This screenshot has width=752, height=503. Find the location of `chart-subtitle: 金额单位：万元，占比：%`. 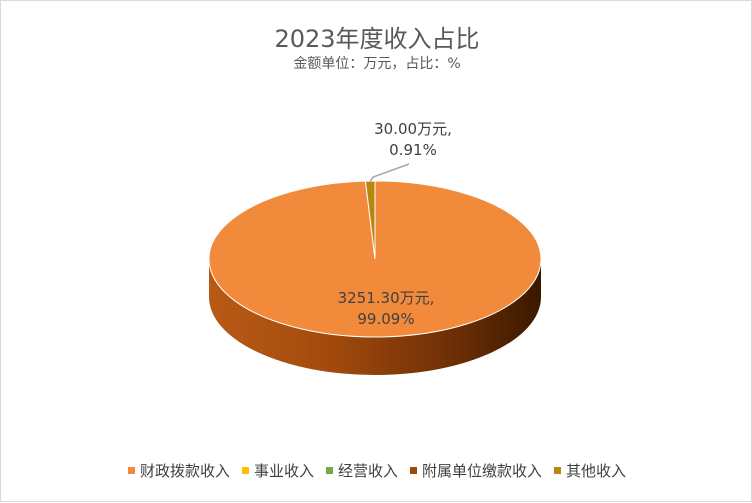

chart-subtitle: 金额单位：万元，占比：% is located at coordinates (377, 64).